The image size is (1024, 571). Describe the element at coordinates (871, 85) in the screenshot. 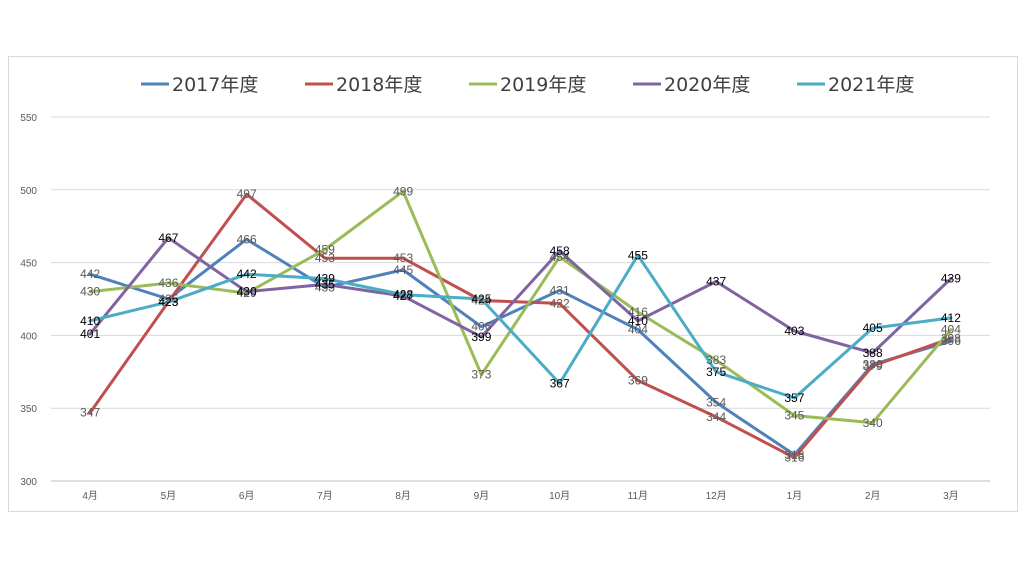

I see `legend-label: 2021年度` at that location.